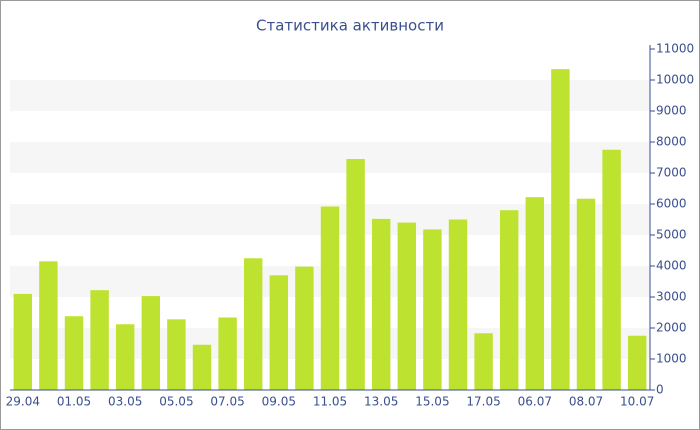 The image size is (700, 430). I want to click on x-tick-label: 15.05, so click(432, 402).